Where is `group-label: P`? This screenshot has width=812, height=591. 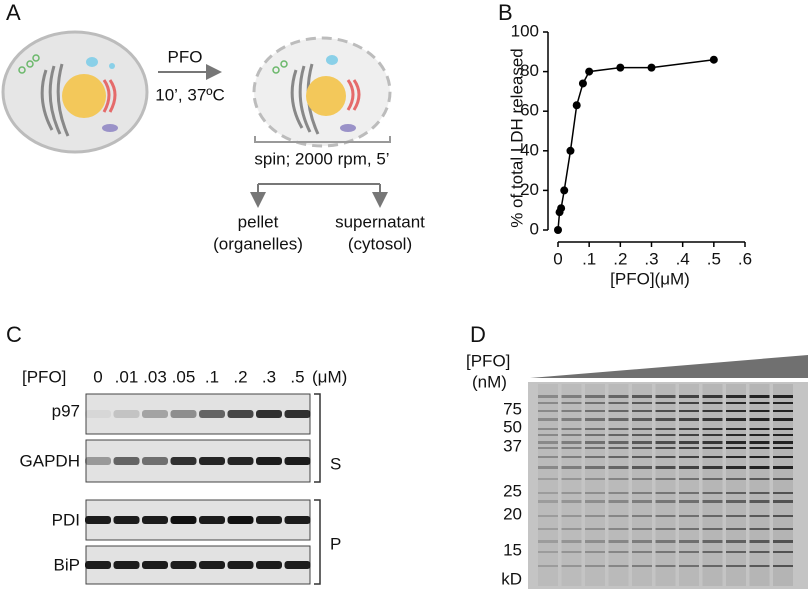
group-label: P is located at coordinates (335, 543).